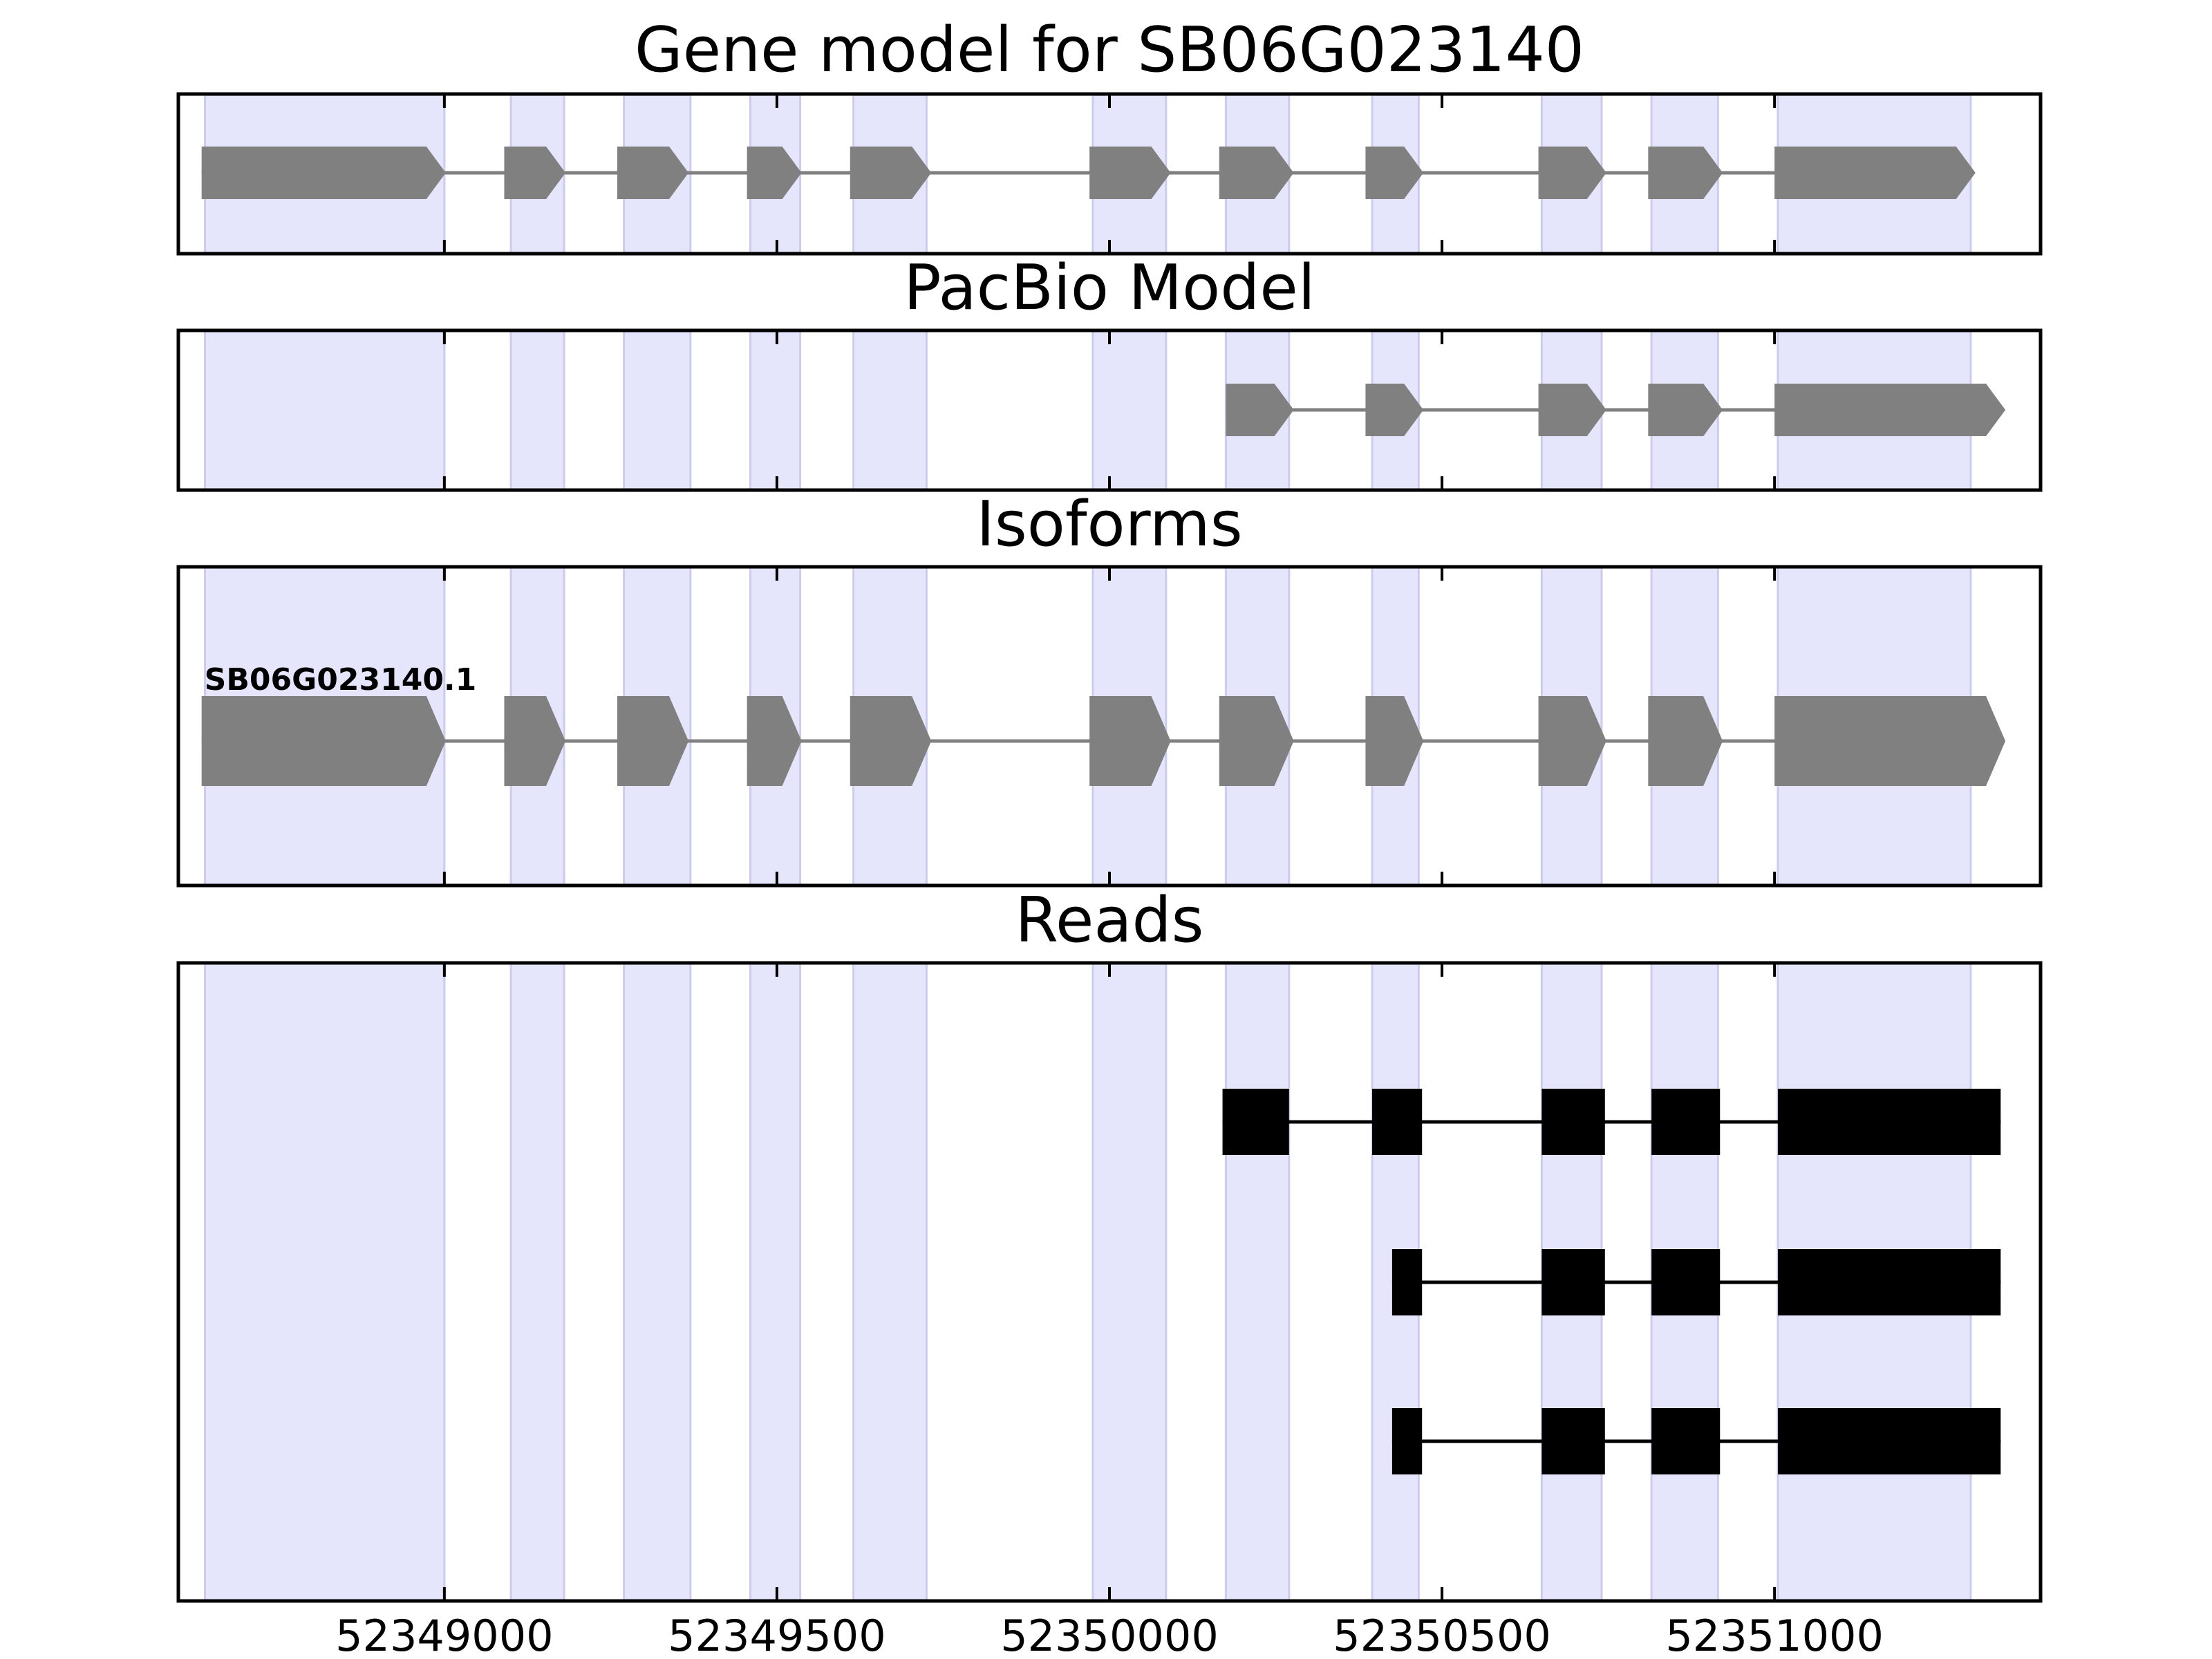 The height and width of the screenshot is (1659, 2212). Describe the element at coordinates (1110, 135) in the screenshot. I see `panel-0: Gene model for SB06G023140` at that location.